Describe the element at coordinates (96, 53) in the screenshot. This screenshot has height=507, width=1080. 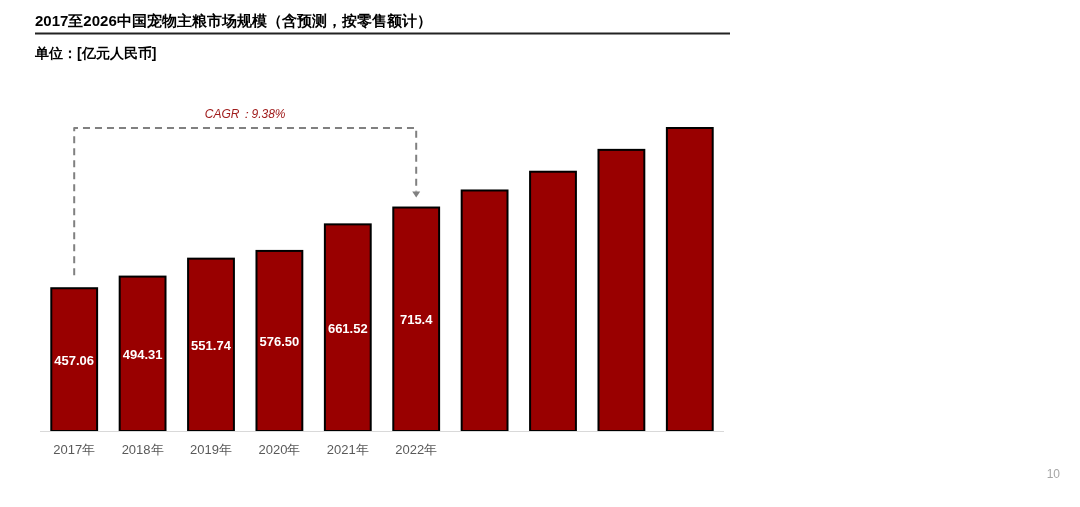
I see `subtitle: 单位：[亿元人民币]` at that location.